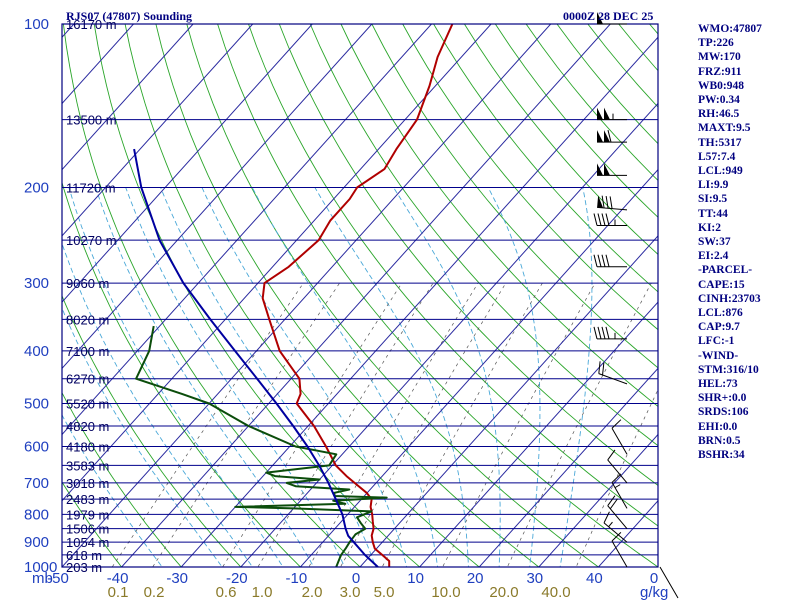 The height and width of the screenshot is (600, 800). What do you see at coordinates (36, 404) in the screenshot?
I see `pressure-tick-label: 500` at bounding box center [36, 404].